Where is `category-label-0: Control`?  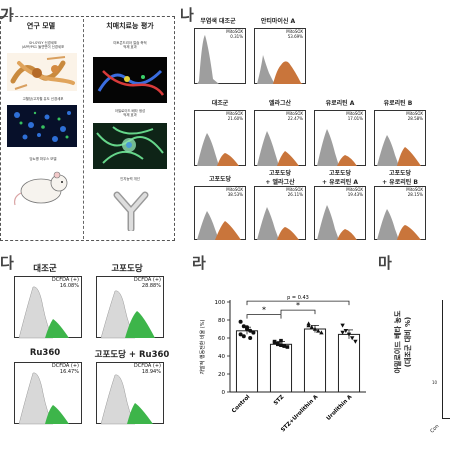
category-label-0: Control is located at coordinates (241, 404).